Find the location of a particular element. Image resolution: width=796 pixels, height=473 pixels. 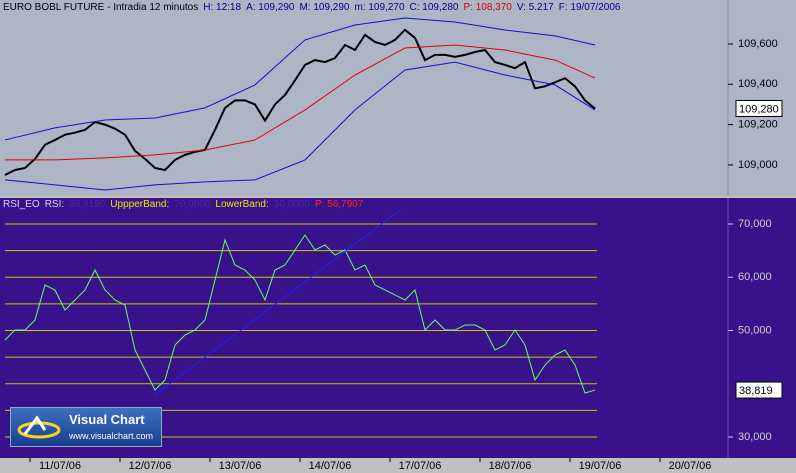

x-tick-label: 14/07/06 is located at coordinates (330, 466).